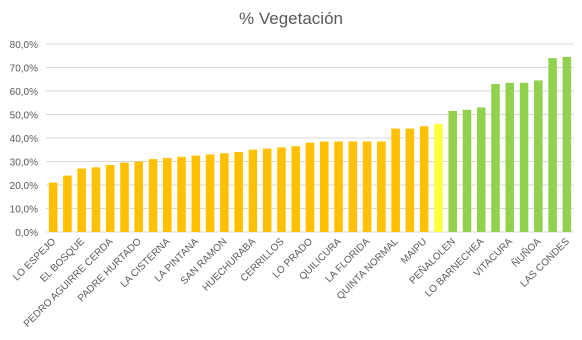 The height and width of the screenshot is (340, 582). Describe the element at coordinates (24, 163) in the screenshot. I see `y-tick-label: 30,0%` at that location.